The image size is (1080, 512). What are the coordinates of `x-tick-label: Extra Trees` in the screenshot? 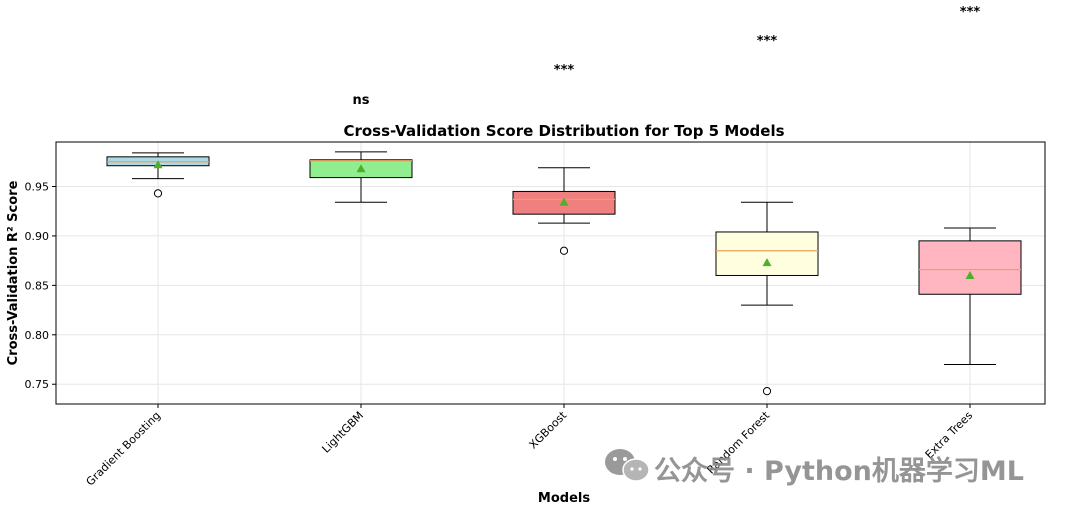 It's located at (949, 435).